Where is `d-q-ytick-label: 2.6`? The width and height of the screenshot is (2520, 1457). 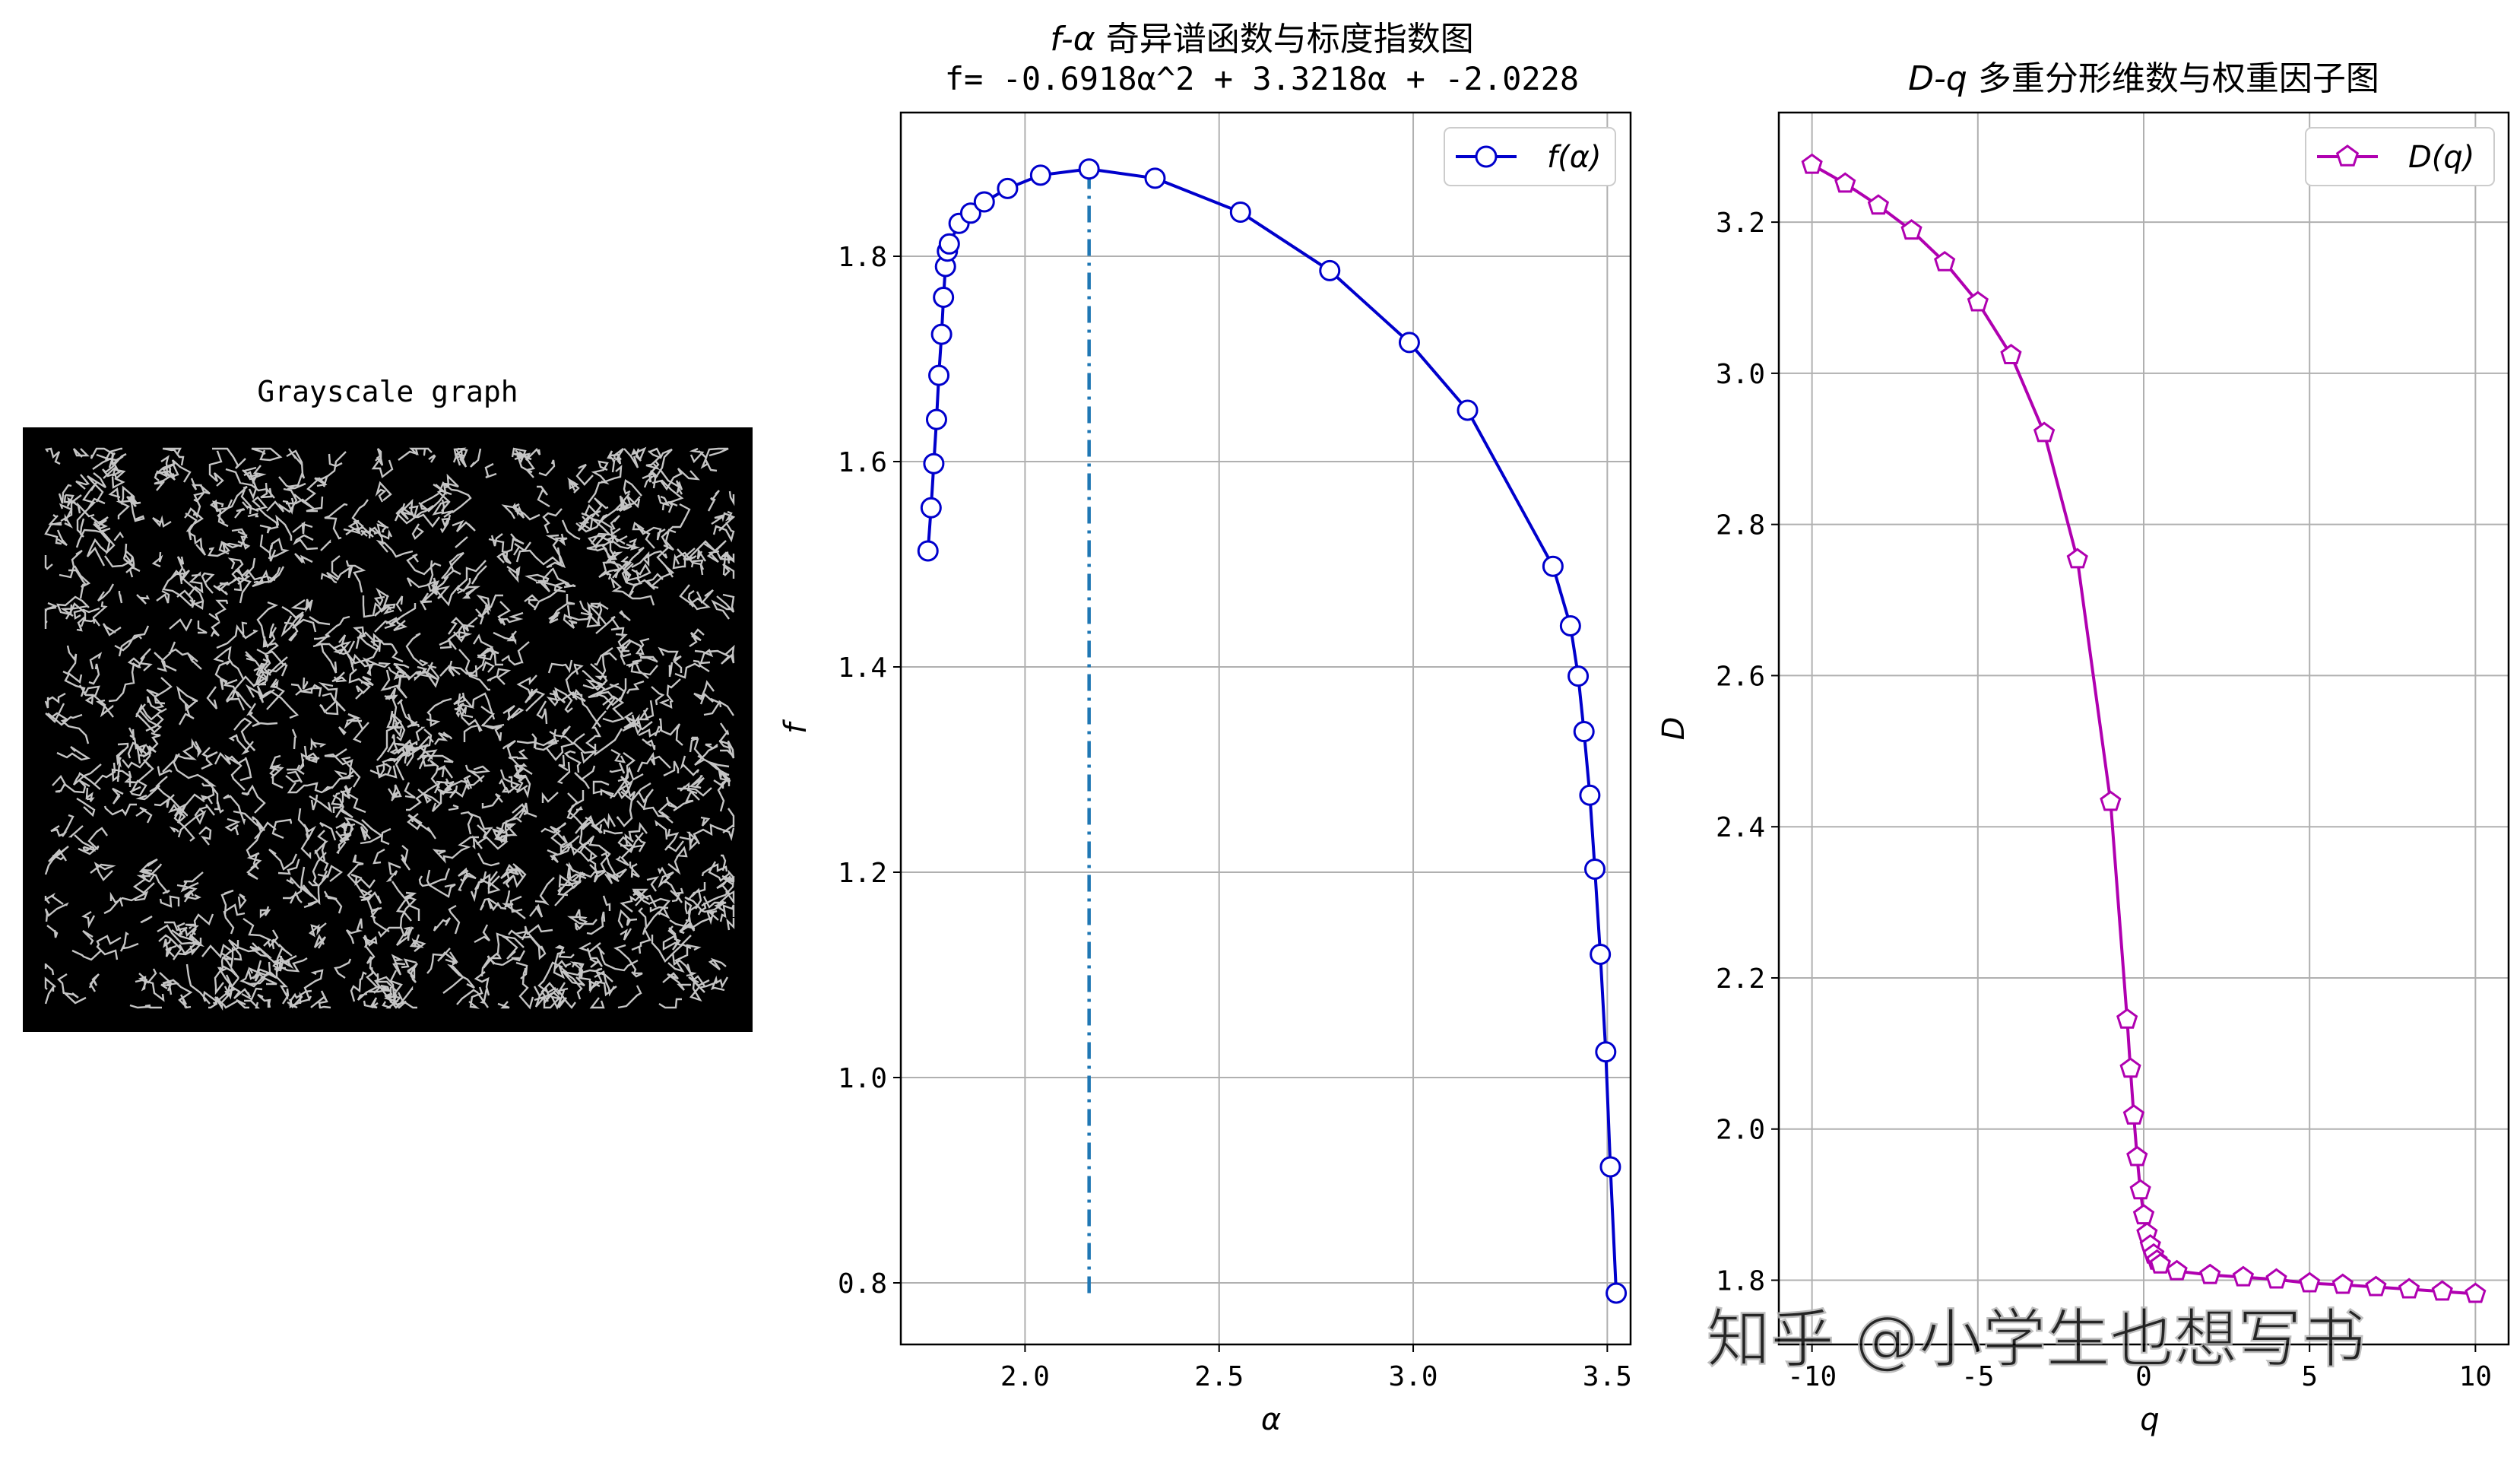
d-q-ytick-label: 2.6 is located at coordinates (1740, 676).